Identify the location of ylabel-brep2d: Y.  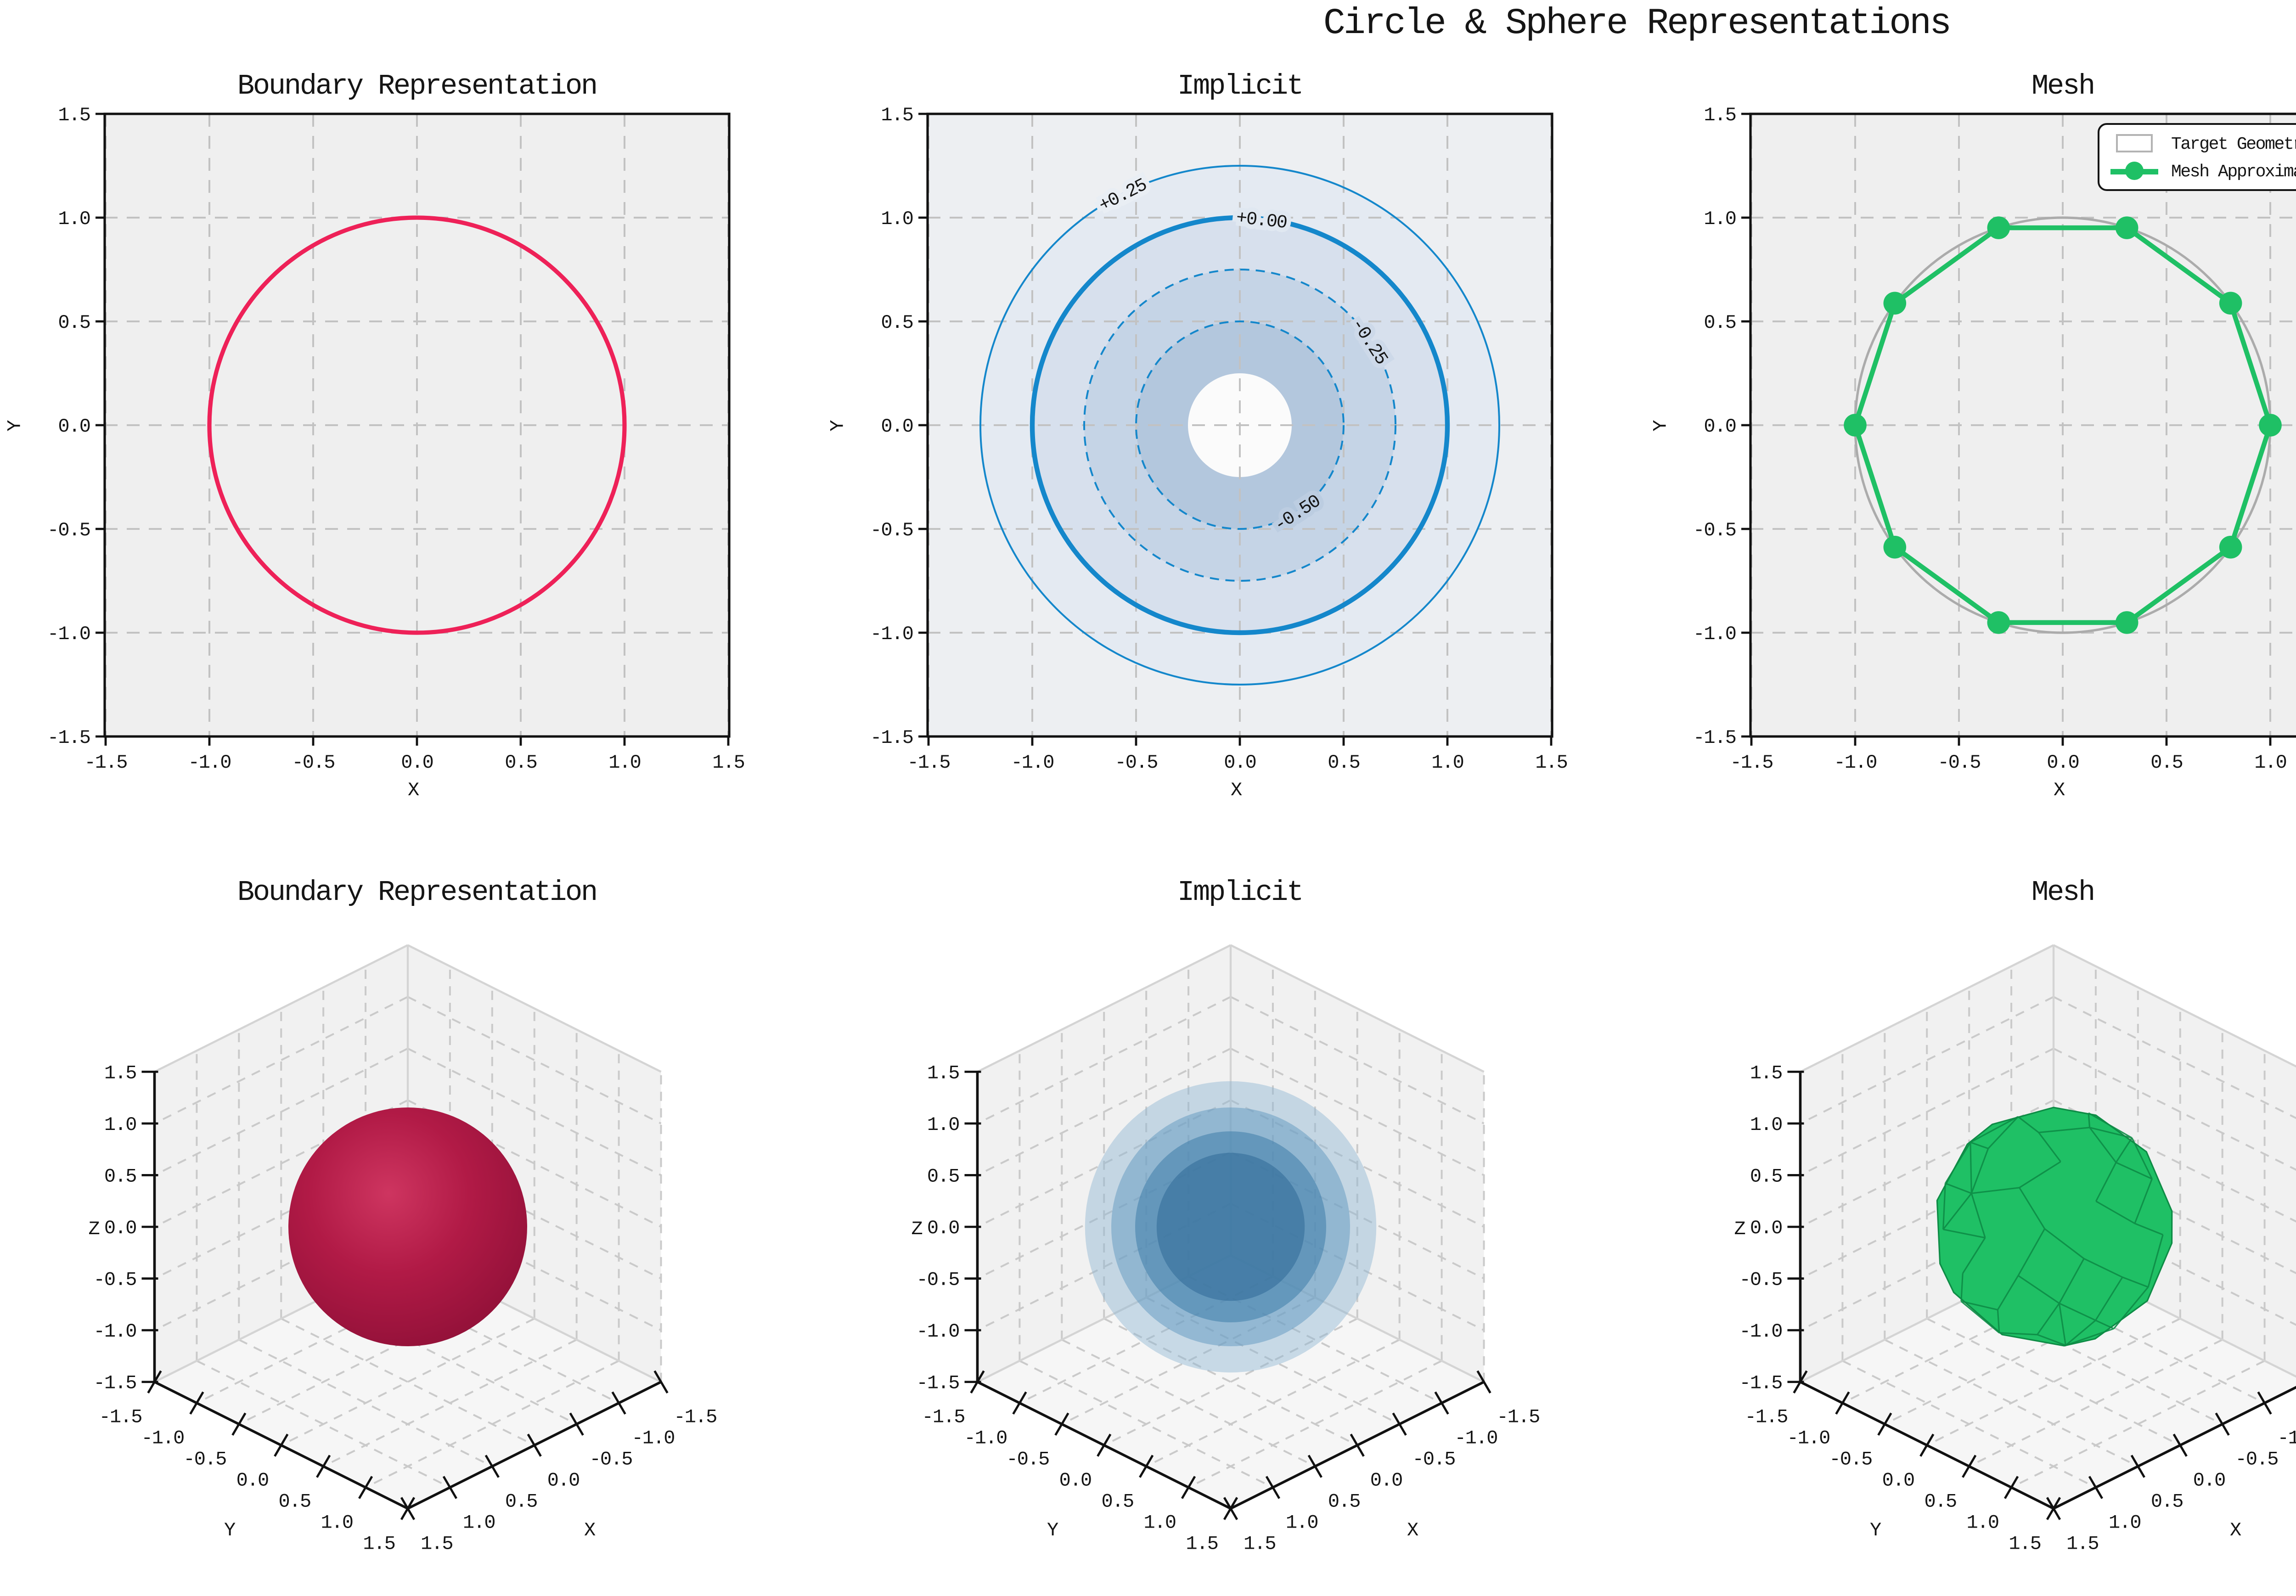
(16, 426).